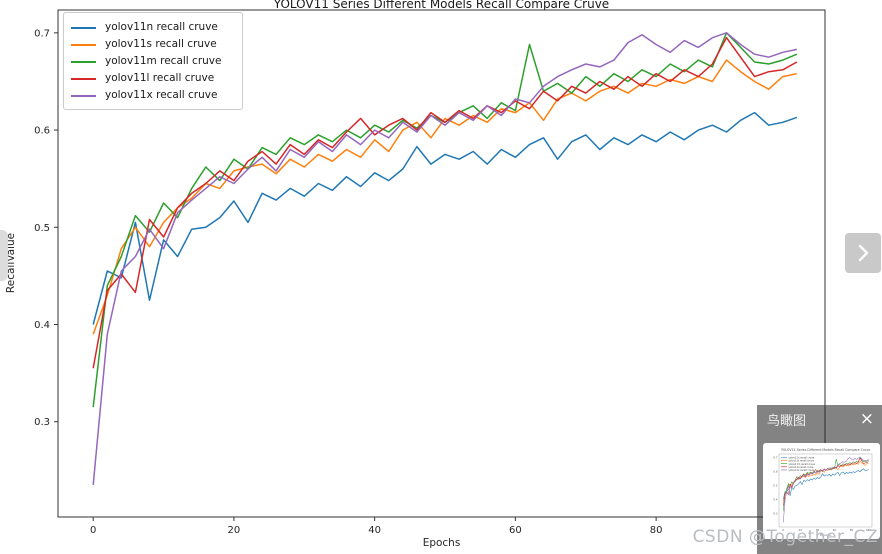 The width and height of the screenshot is (882, 554). What do you see at coordinates (374, 530) in the screenshot?
I see `x-tick-label: 40` at bounding box center [374, 530].